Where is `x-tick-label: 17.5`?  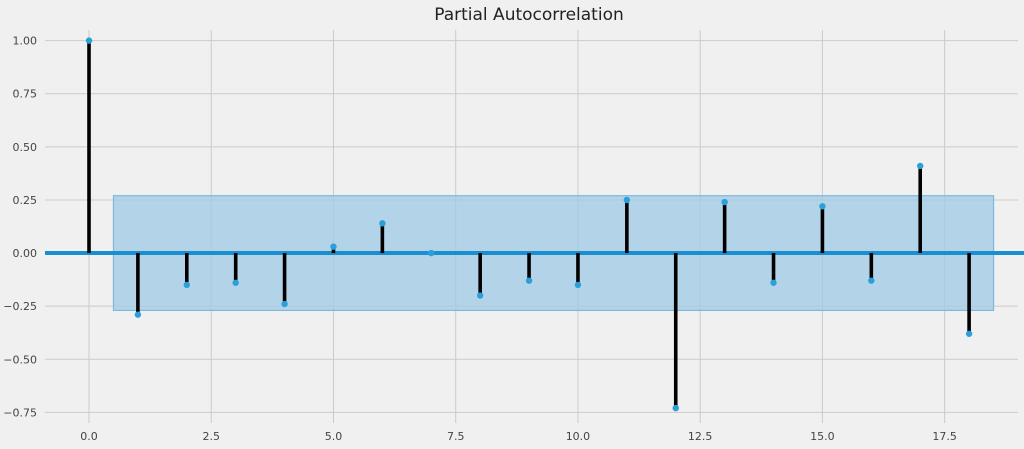
x-tick-label: 17.5 is located at coordinates (944, 436).